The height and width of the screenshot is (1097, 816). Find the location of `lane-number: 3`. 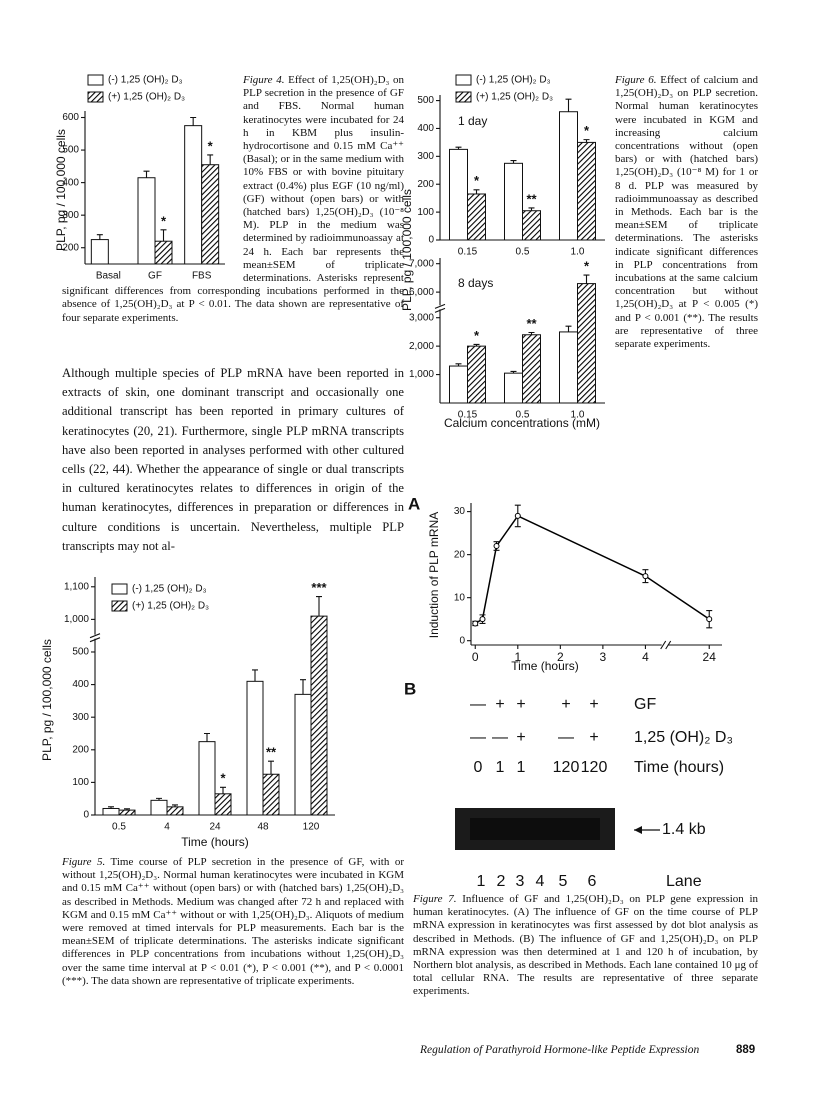

lane-number: 3 is located at coordinates (520, 881).